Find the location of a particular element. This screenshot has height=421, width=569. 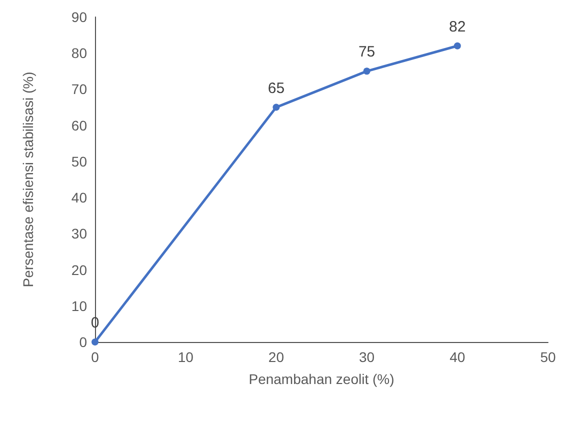

y-tick-label: 0 is located at coordinates (83, 342).